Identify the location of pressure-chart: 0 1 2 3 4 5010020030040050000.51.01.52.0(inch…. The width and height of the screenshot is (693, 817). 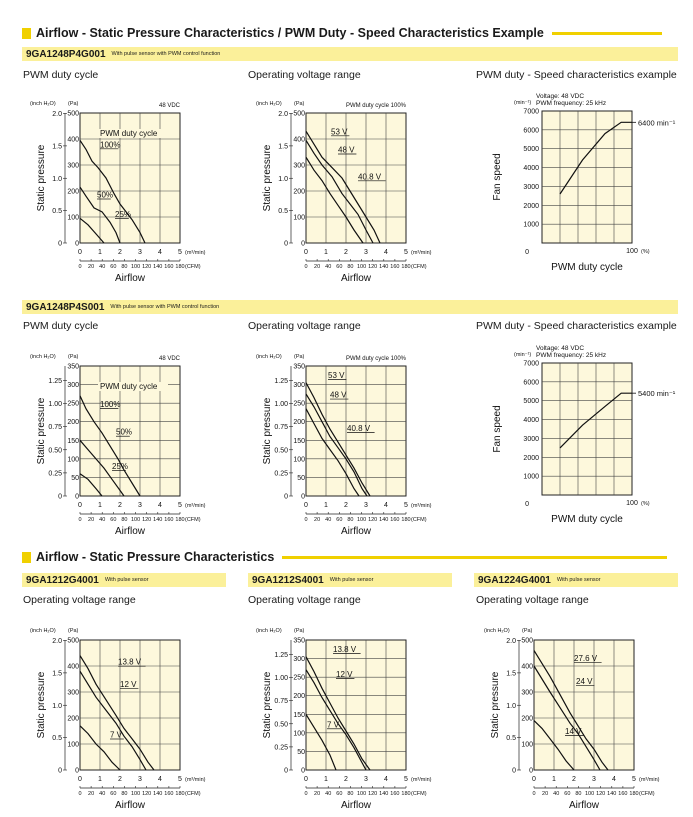
(344, 192).